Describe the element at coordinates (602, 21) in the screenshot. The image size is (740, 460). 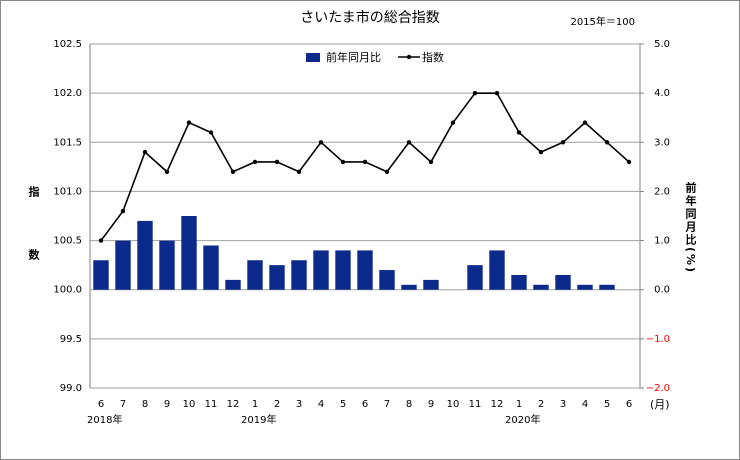
I see `note: 2015年＝100` at that location.